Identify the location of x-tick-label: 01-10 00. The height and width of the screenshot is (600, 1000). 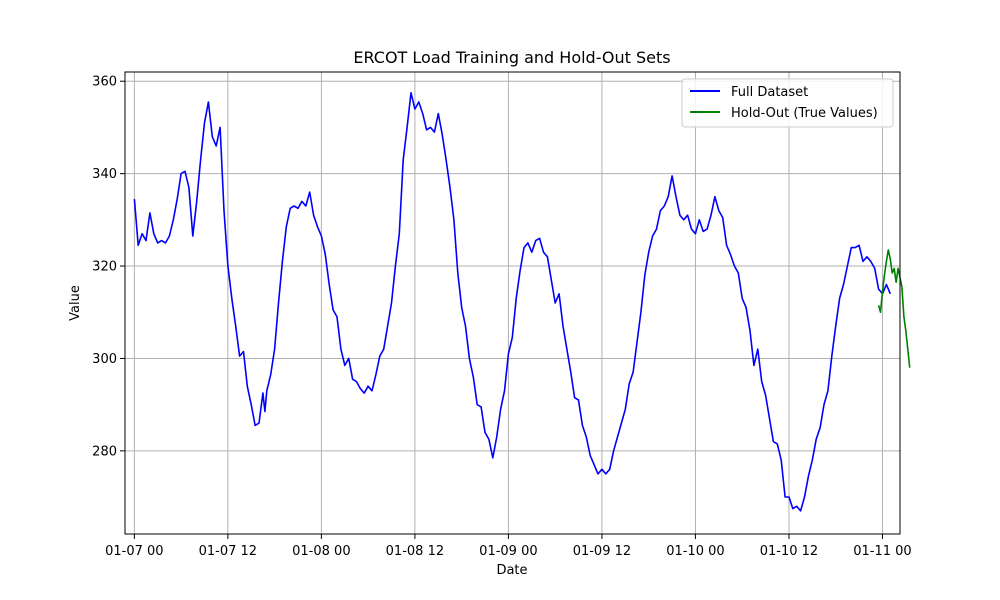
(695, 551).